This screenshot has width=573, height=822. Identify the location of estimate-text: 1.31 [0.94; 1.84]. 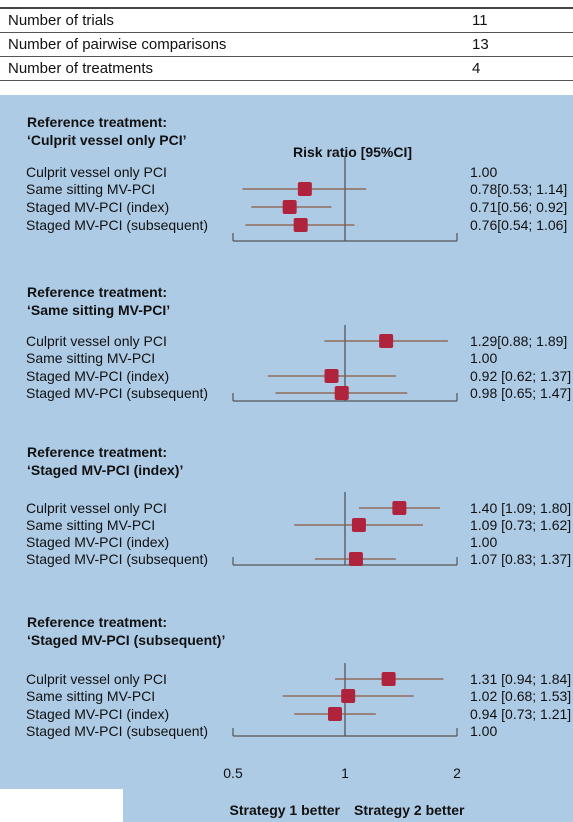
(520, 679).